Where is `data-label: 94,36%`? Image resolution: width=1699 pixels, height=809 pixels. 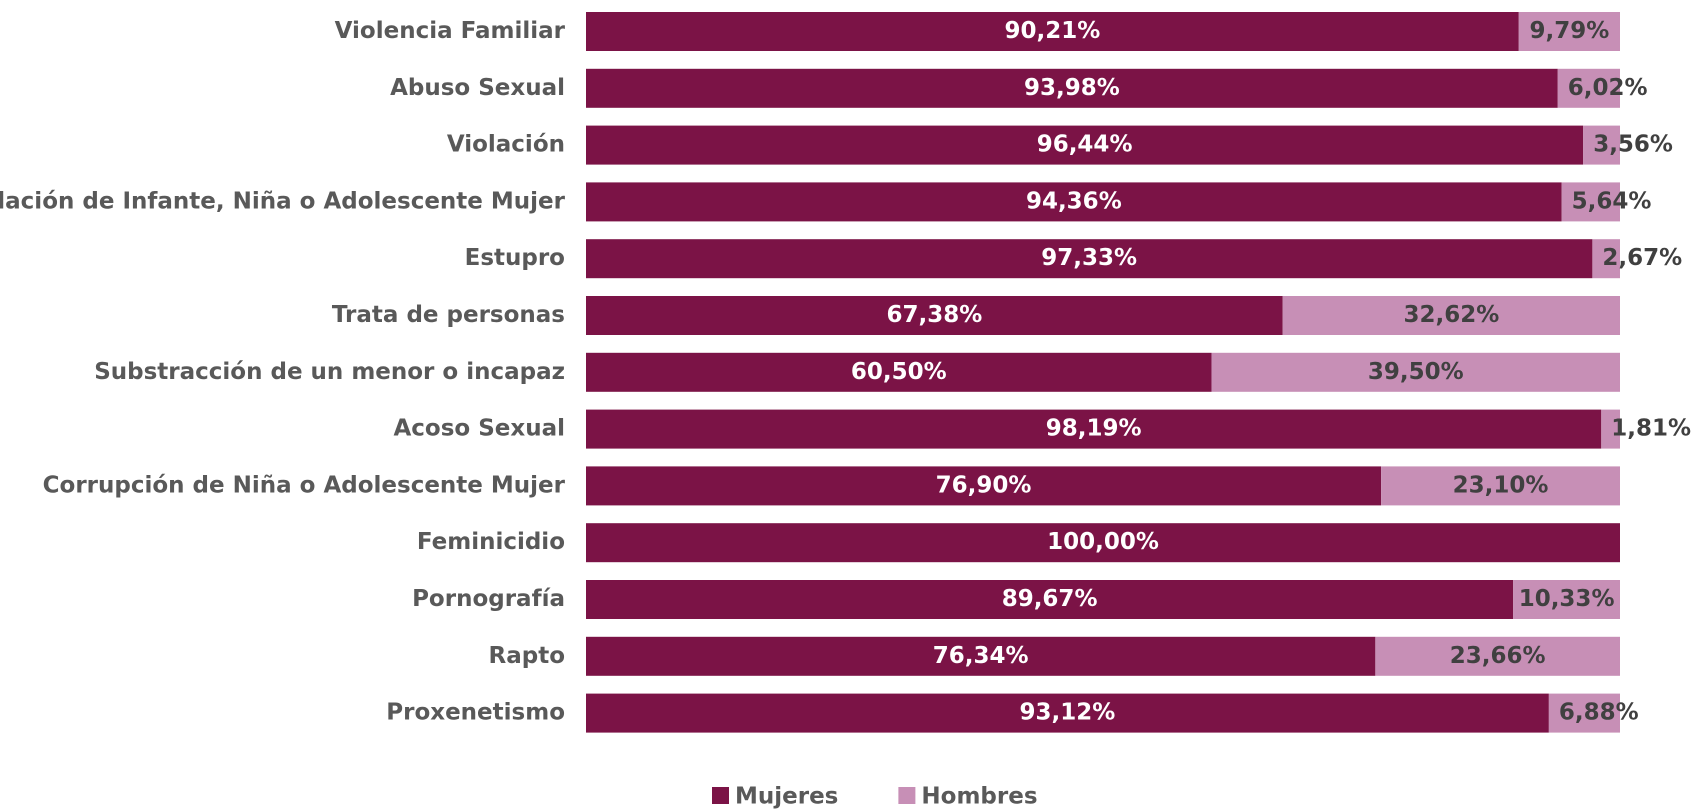 data-label: 94,36% is located at coordinates (1074, 201).